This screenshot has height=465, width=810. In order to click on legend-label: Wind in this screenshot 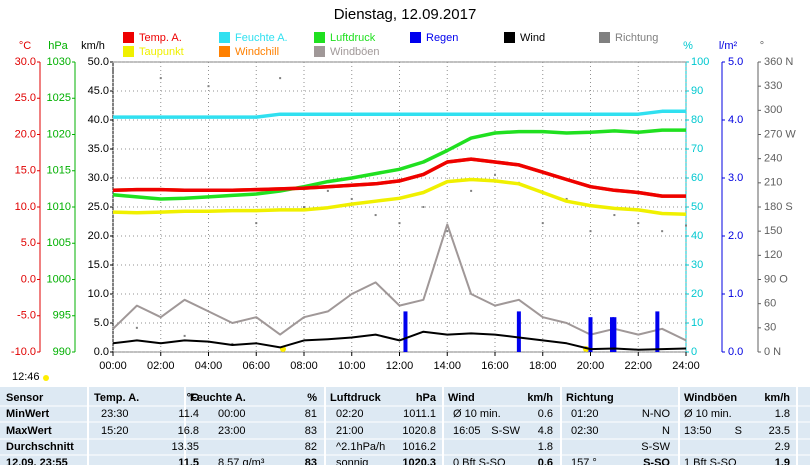, I will do `click(532, 38)`.